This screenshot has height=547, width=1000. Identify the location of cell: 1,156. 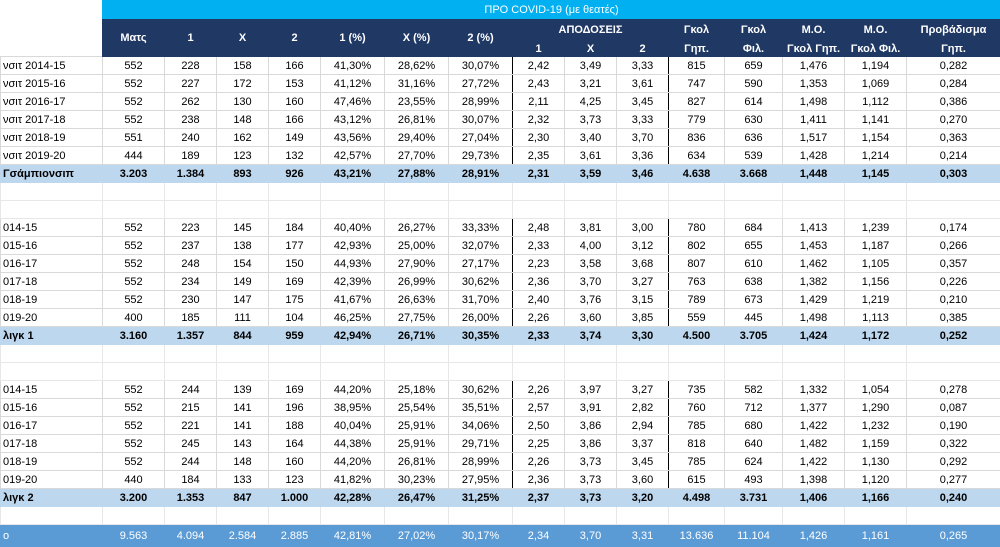
(876, 282).